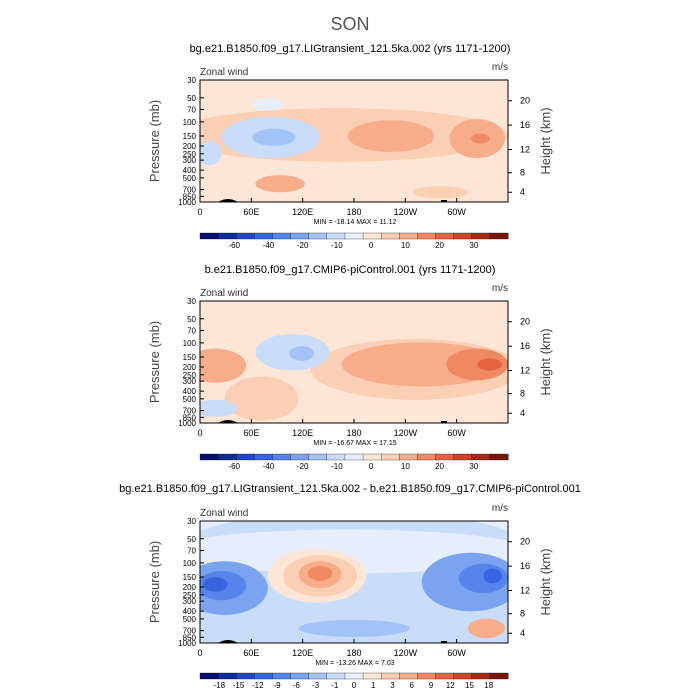 The height and width of the screenshot is (700, 700). What do you see at coordinates (545, 140) in the screenshot?
I see `y-axis-right-label: Height (km)` at bounding box center [545, 140].